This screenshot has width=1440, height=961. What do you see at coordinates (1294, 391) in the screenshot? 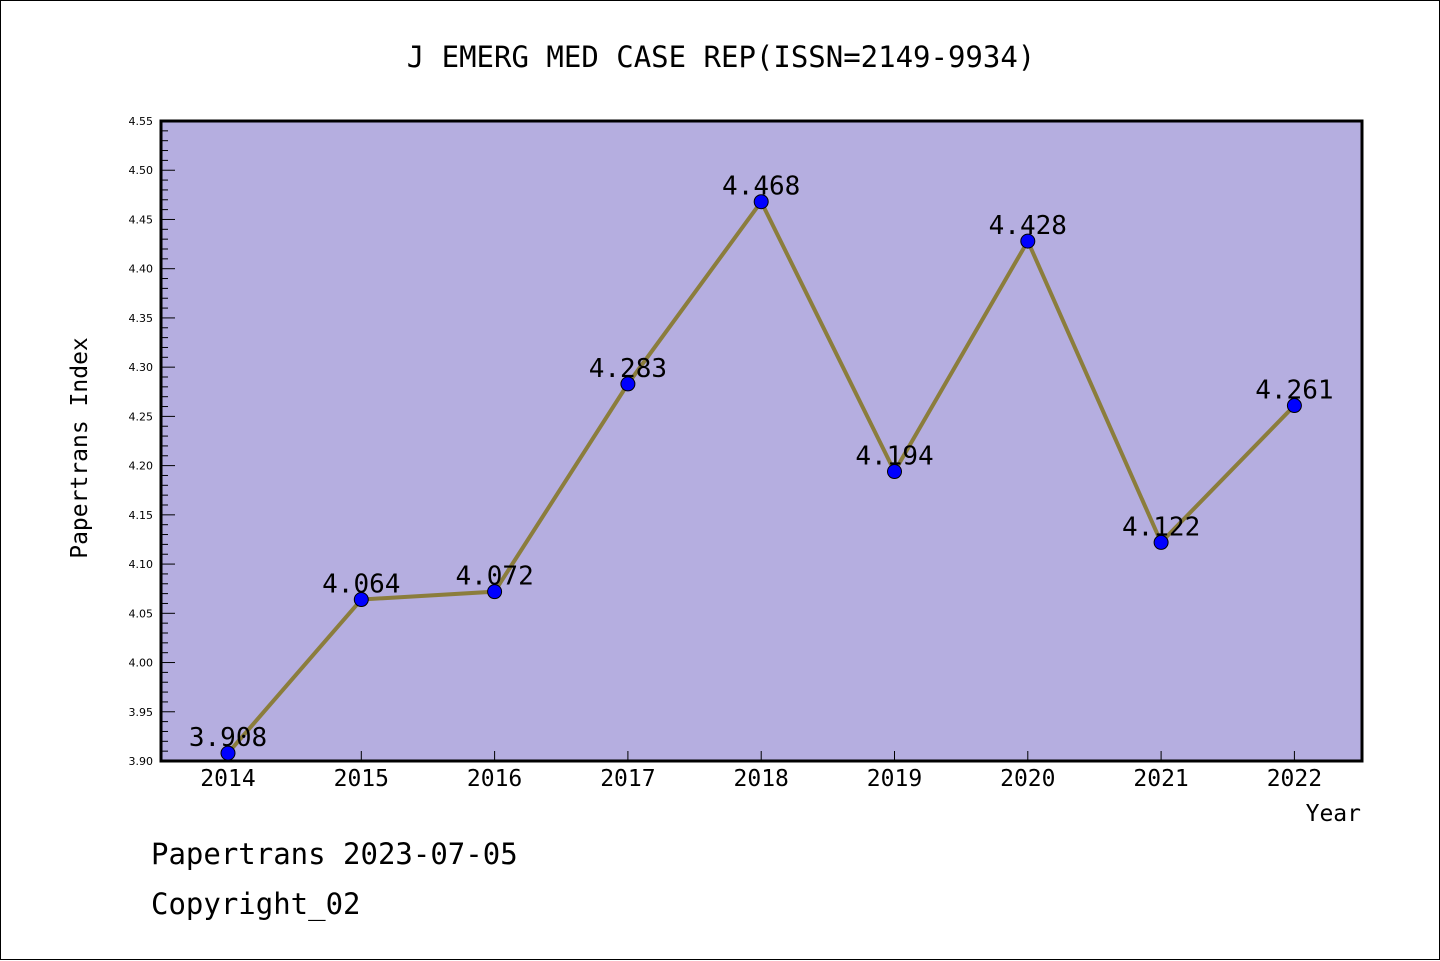
I see `data-label: 4.261` at bounding box center [1294, 391].